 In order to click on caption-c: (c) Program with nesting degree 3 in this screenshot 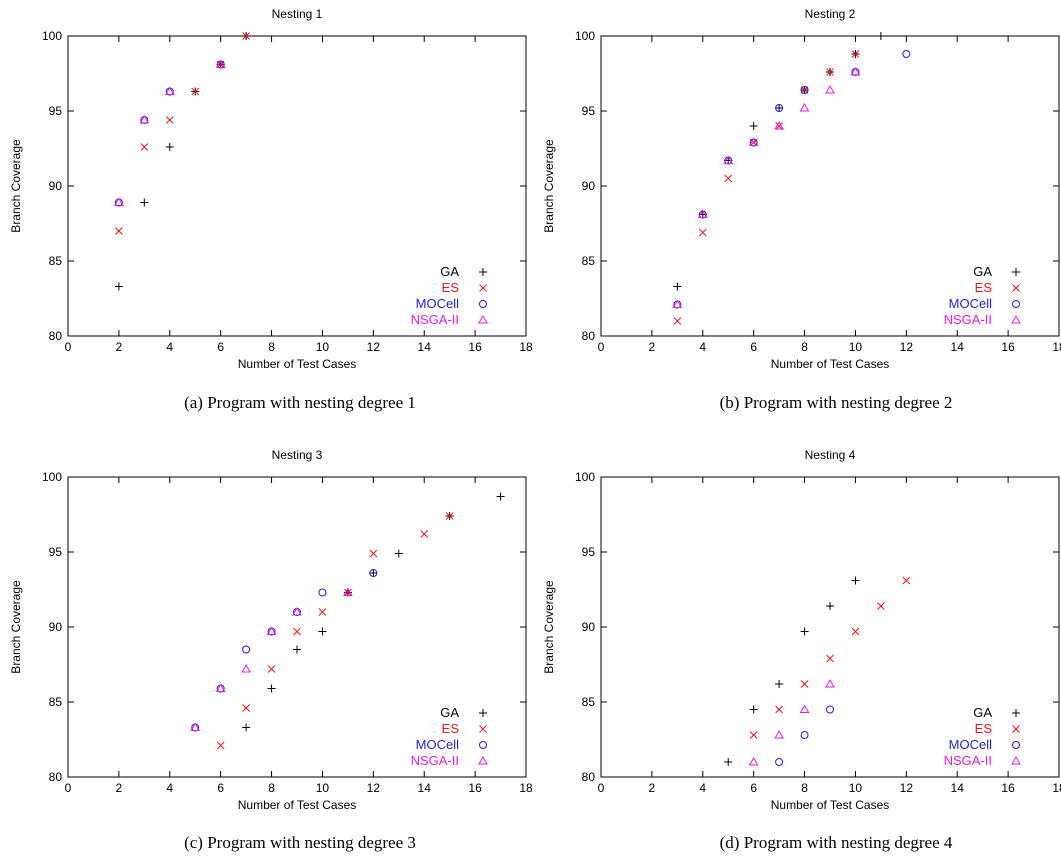, I will do `click(300, 842)`.